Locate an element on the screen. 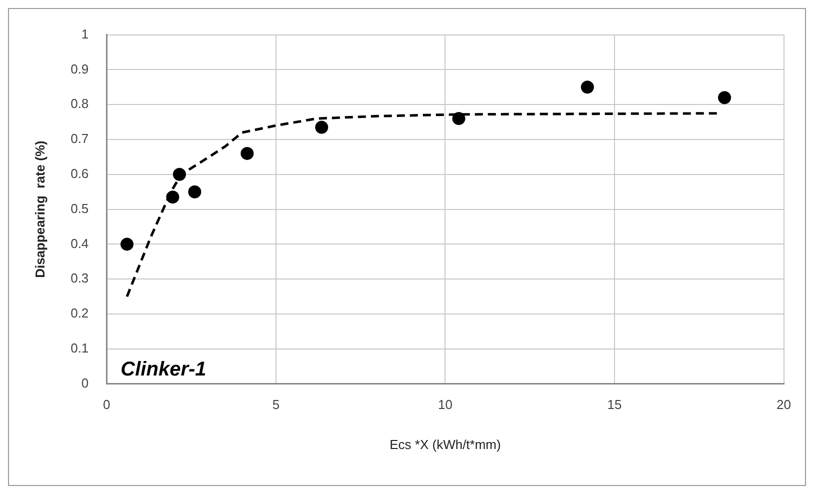 The image size is (816, 498). x-tick-label: 0 is located at coordinates (106, 404).